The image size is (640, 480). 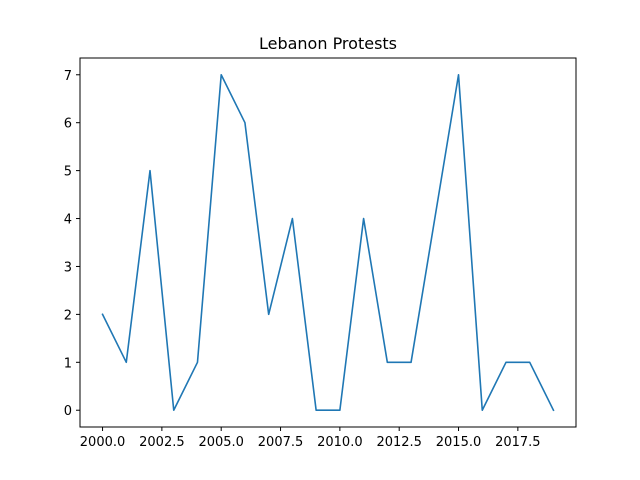 What do you see at coordinates (68, 76) in the screenshot?
I see `y-tick-label: 7` at bounding box center [68, 76].